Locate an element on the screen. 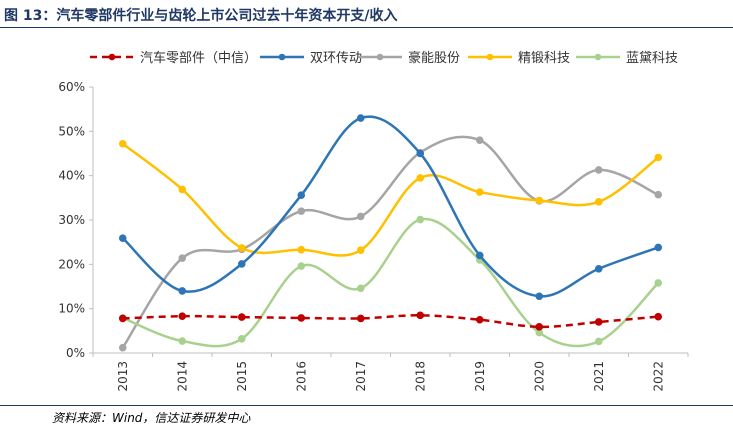  y-tick-label: 0% is located at coordinates (75, 353).